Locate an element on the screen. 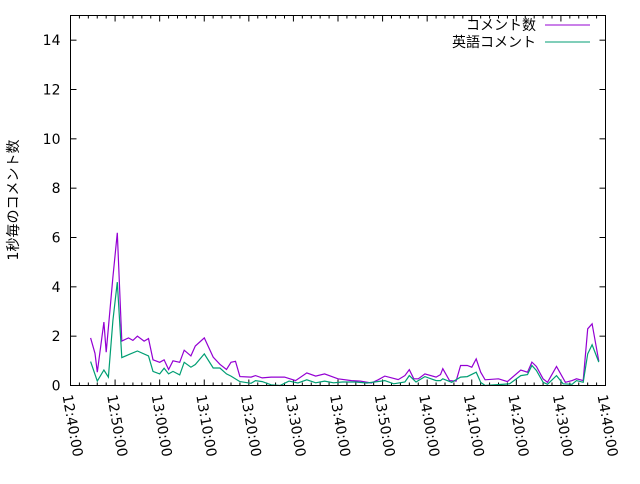 The width and height of the screenshot is (640, 484). x-tick-label: 14:40:00 is located at coordinates (607, 425).